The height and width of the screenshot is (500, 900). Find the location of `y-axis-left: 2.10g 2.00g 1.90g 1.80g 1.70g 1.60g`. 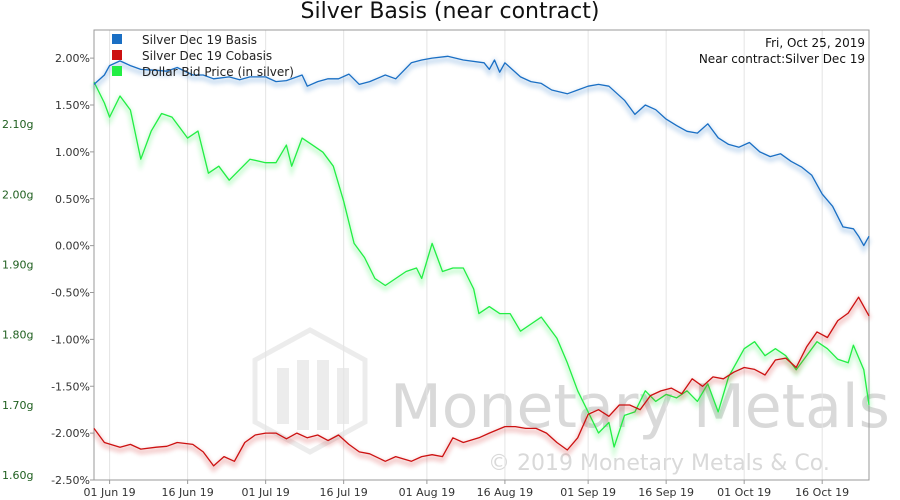

y-axis-left: 2.10g 2.00g 1.90g 1.80g 1.70g 1.60g is located at coordinates (17, 300).